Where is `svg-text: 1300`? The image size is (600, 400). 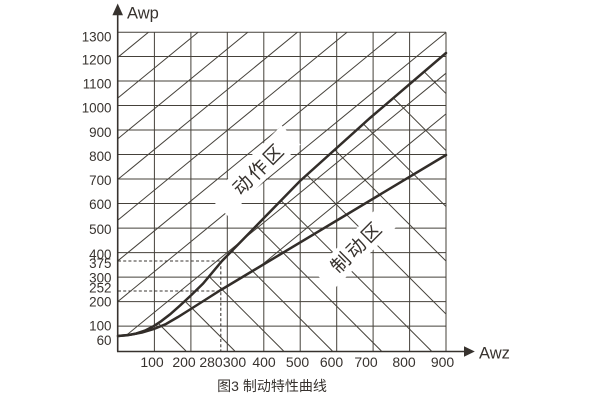
svg-text: 1300 is located at coordinates (97, 37).